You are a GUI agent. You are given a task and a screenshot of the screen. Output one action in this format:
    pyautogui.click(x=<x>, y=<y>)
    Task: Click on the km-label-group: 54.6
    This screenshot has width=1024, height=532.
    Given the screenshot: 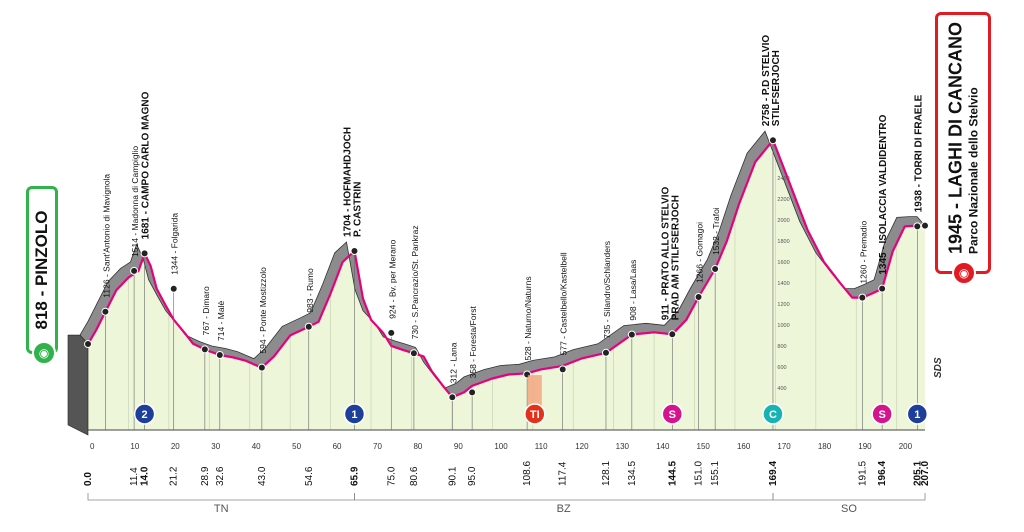 What is the action you would take?
    pyautogui.click(x=309, y=476)
    